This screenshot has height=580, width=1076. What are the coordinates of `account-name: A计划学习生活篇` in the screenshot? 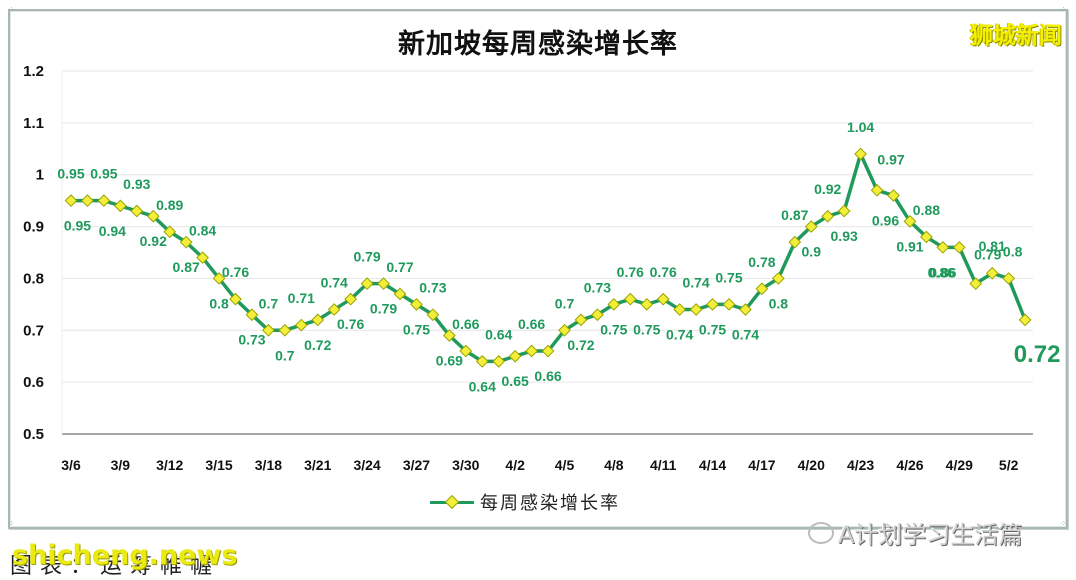 It's located at (930, 535).